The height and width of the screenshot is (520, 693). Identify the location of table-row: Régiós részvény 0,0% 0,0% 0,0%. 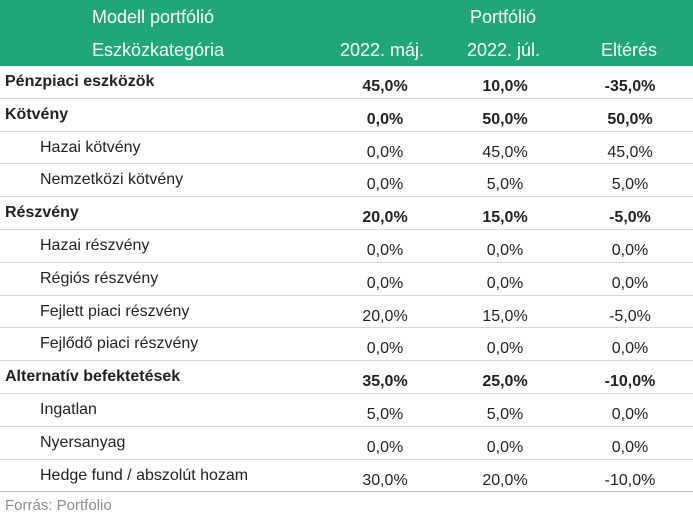
(346, 279).